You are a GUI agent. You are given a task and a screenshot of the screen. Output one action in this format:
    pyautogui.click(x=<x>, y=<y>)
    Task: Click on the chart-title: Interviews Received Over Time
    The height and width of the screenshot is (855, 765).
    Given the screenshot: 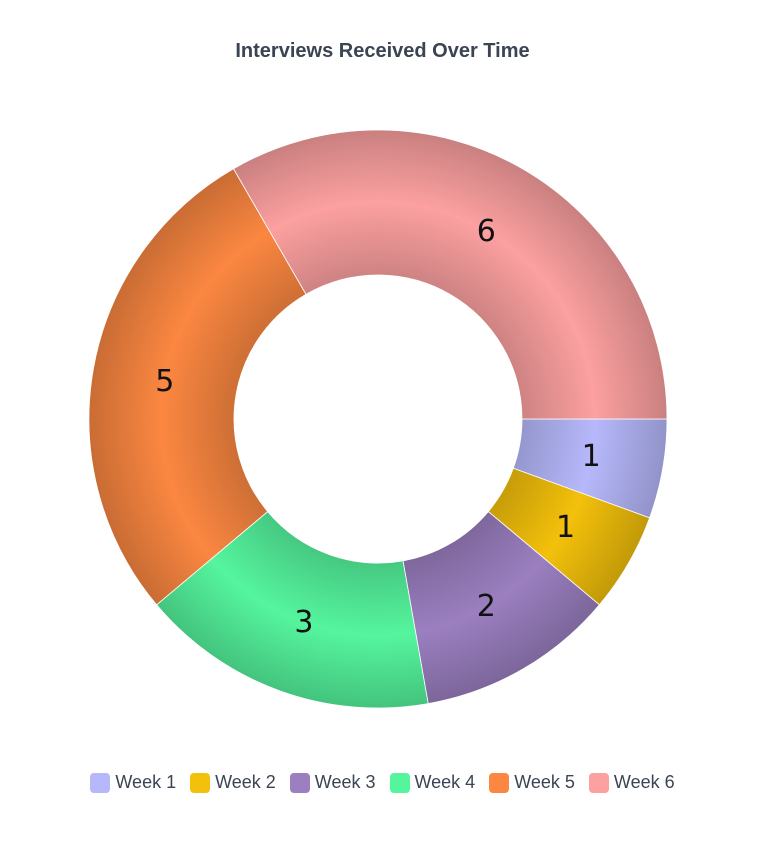 What is the action you would take?
    pyautogui.click(x=382, y=51)
    